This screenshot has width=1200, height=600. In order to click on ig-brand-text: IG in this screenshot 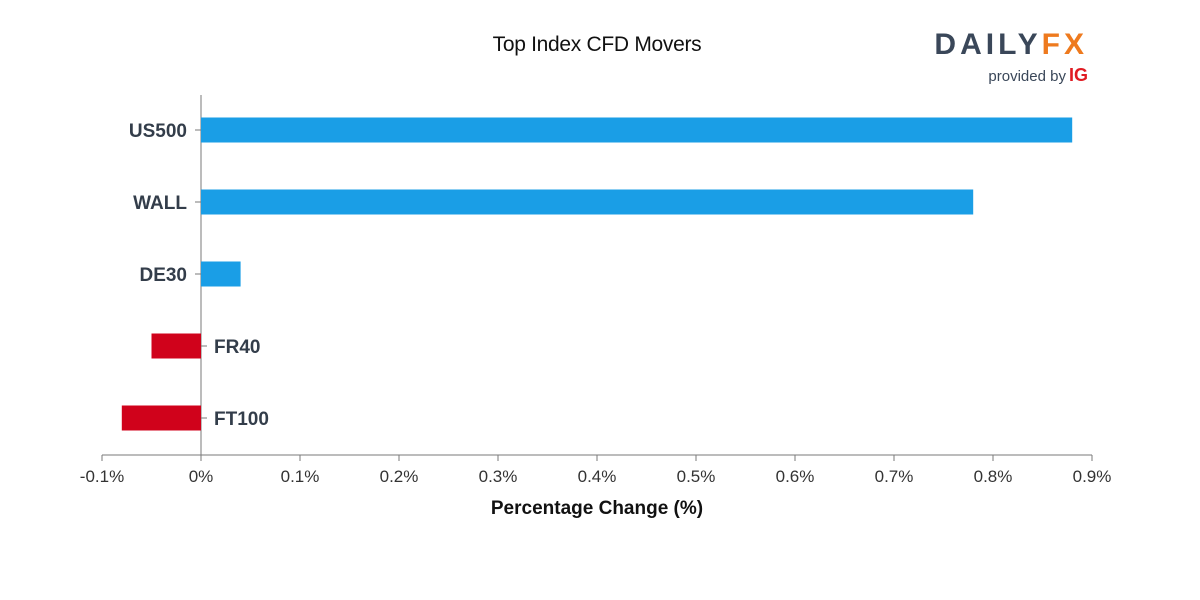, I will do `click(1078, 75)`.